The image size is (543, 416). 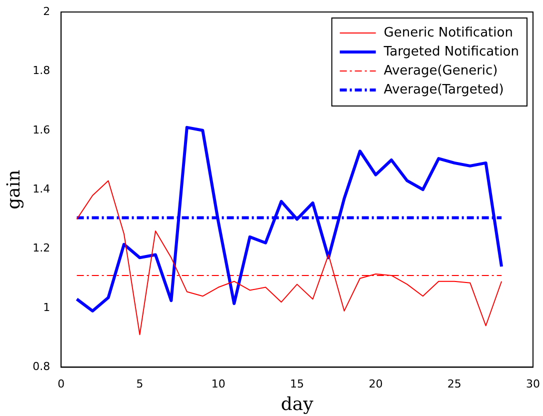 I want to click on x-tick-label: 30, so click(x=533, y=384).